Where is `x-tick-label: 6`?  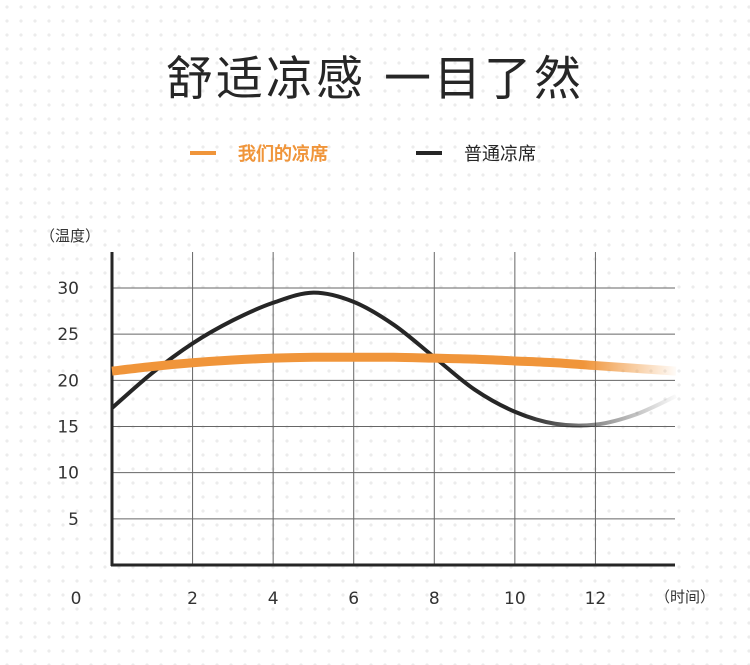
x-tick-label: 6 is located at coordinates (353, 599).